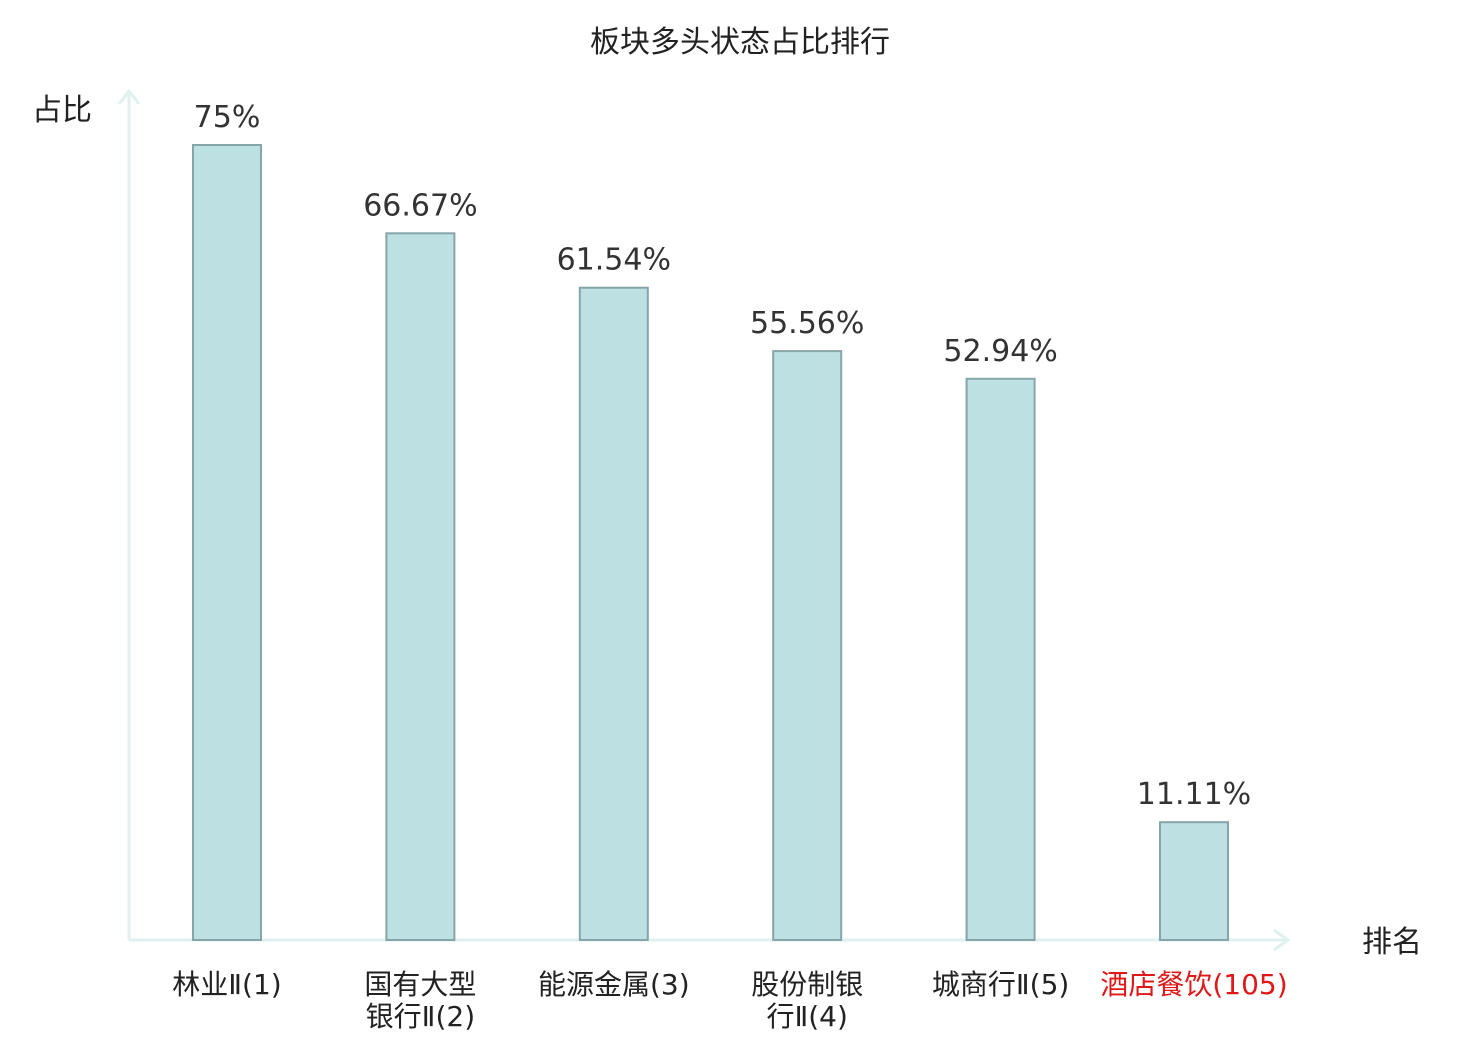  Describe the element at coordinates (420, 1016) in the screenshot. I see `category-label-line: 银行Ⅱ(2)` at that location.